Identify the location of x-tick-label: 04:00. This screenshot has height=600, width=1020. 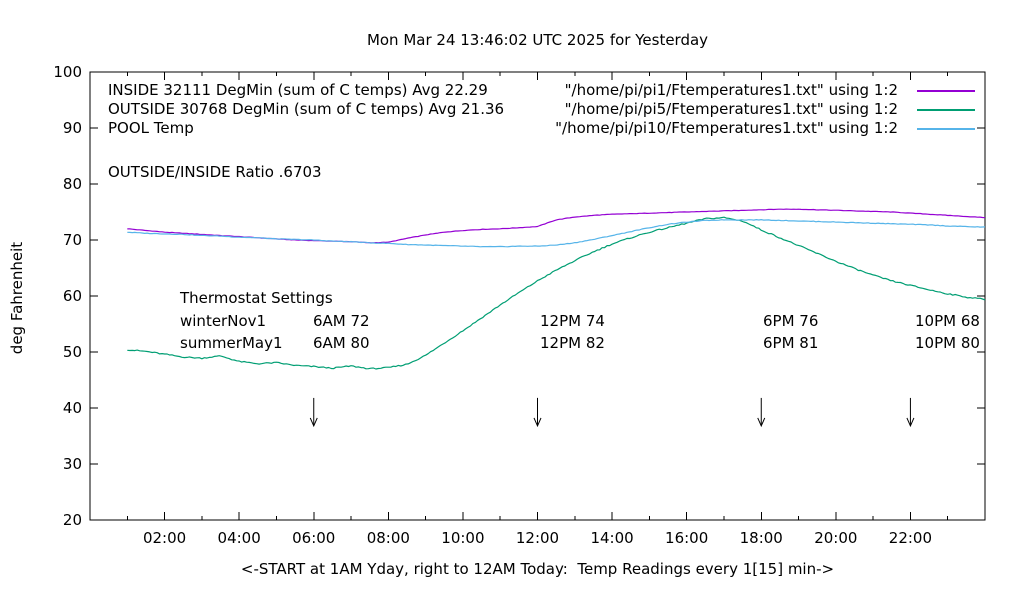
(239, 538).